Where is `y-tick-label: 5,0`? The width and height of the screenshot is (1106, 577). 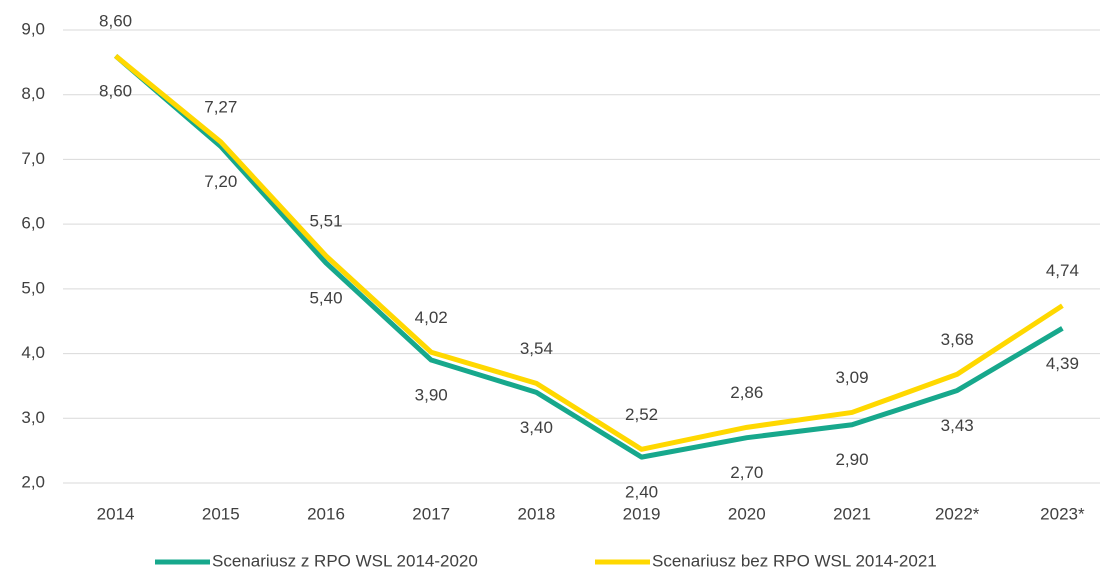 y-tick-label: 5,0 is located at coordinates (33, 287).